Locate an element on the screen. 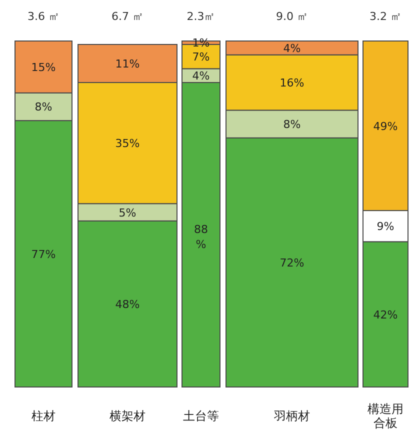 This screenshot has height=434, width=411. data-label: 77% is located at coordinates (43, 254).